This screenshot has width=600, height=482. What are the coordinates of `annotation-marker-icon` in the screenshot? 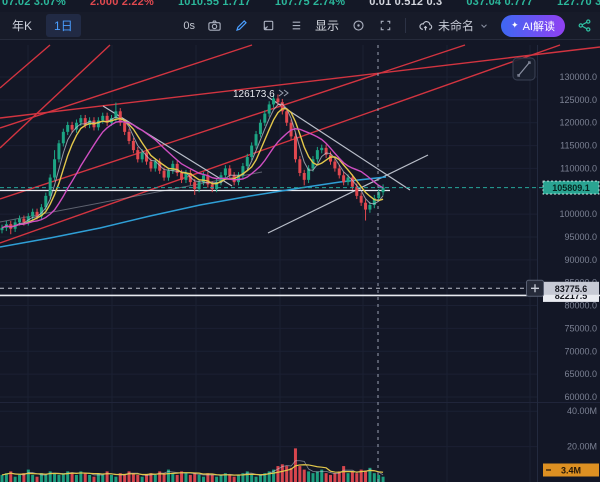 It's located at (283, 93).